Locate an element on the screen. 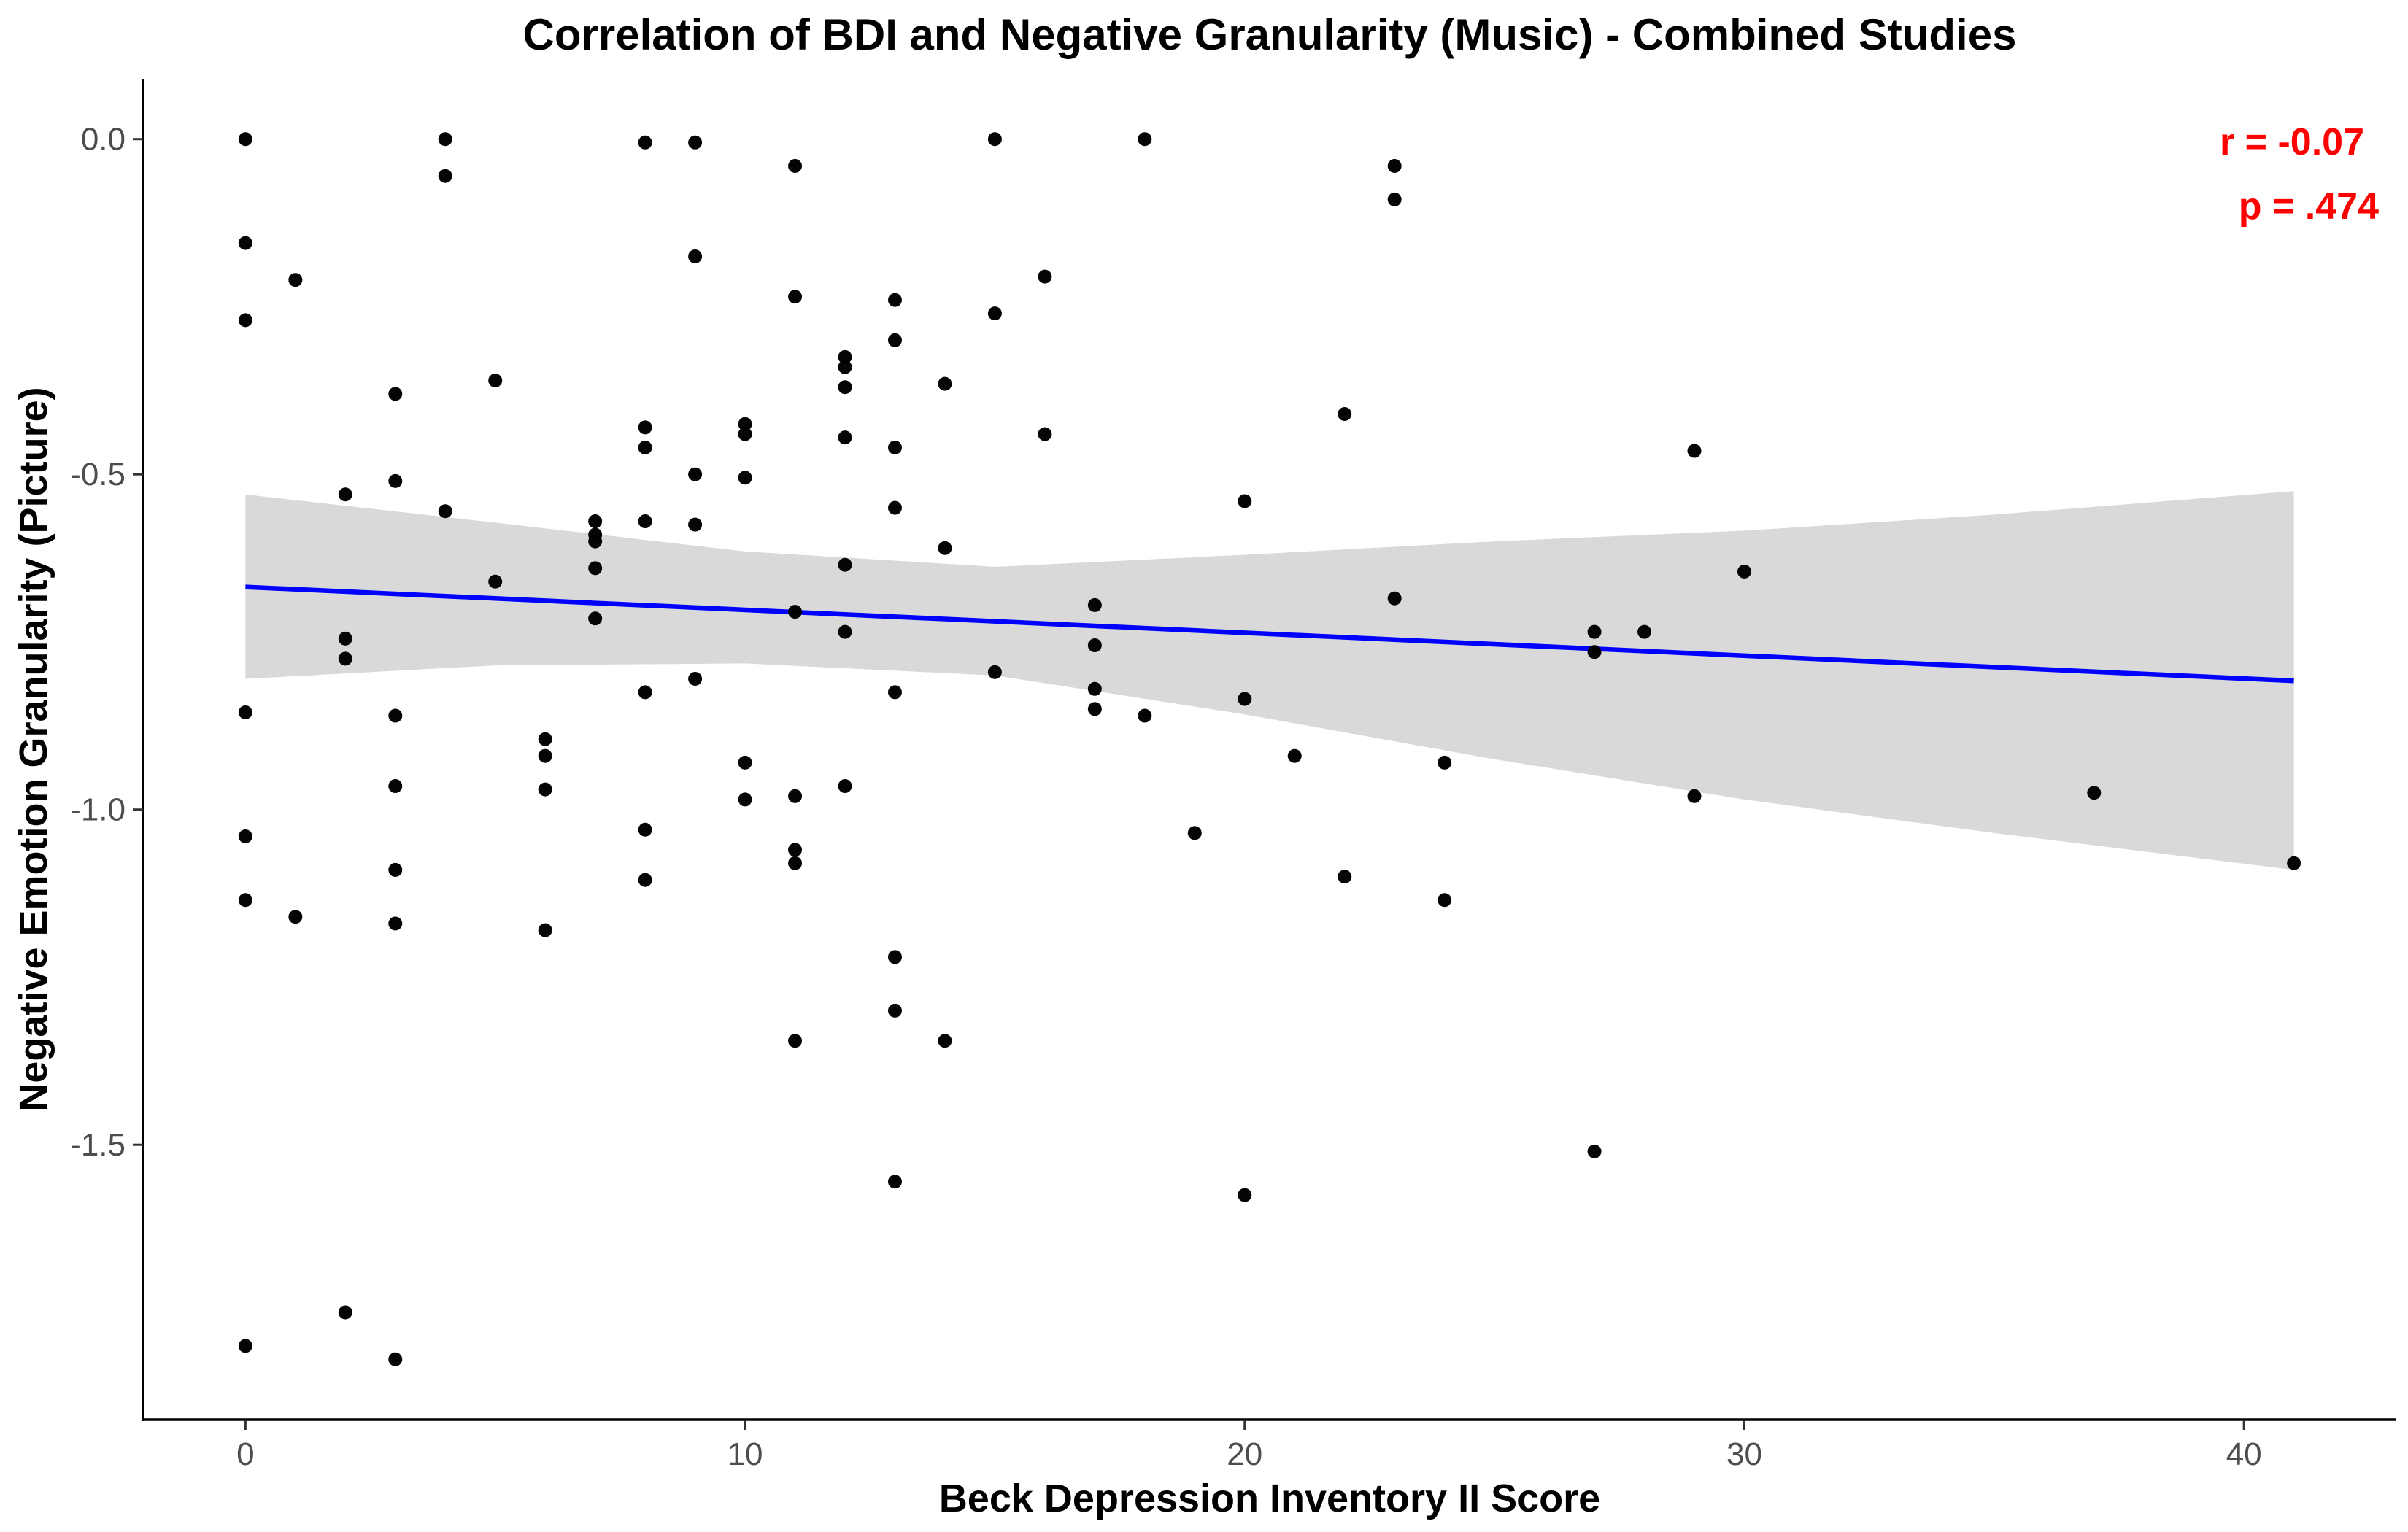 The image size is (2408, 1532). correlation-p-label: p = .474 is located at coordinates (2309, 207).